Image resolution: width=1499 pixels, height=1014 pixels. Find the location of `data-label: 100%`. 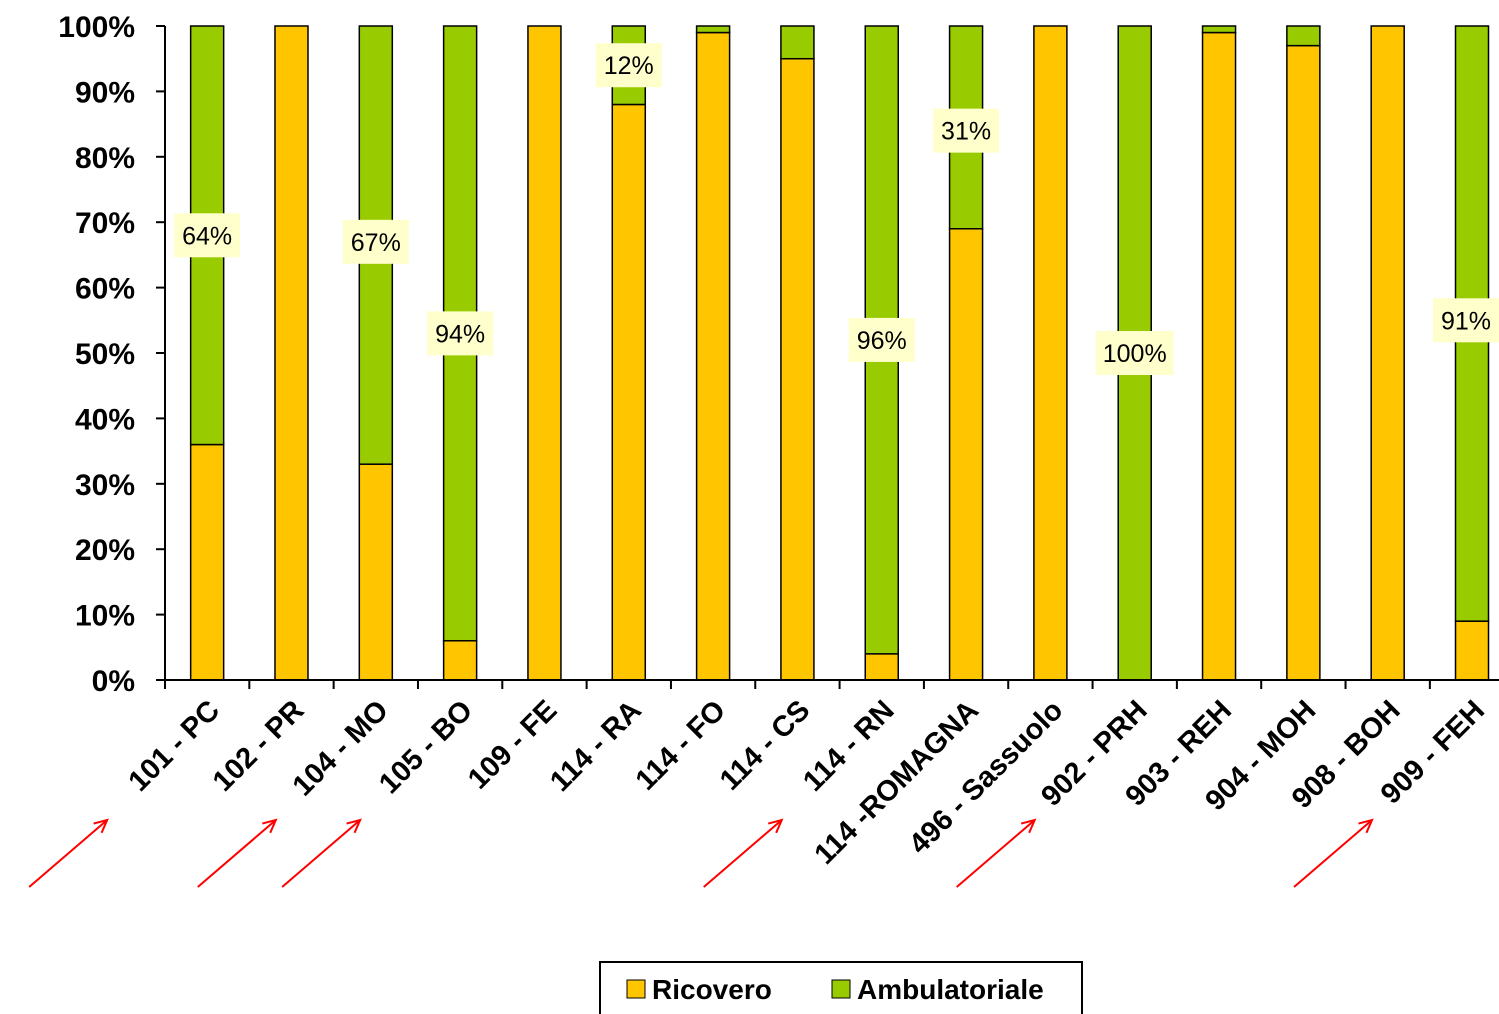

data-label: 100% is located at coordinates (1135, 354).